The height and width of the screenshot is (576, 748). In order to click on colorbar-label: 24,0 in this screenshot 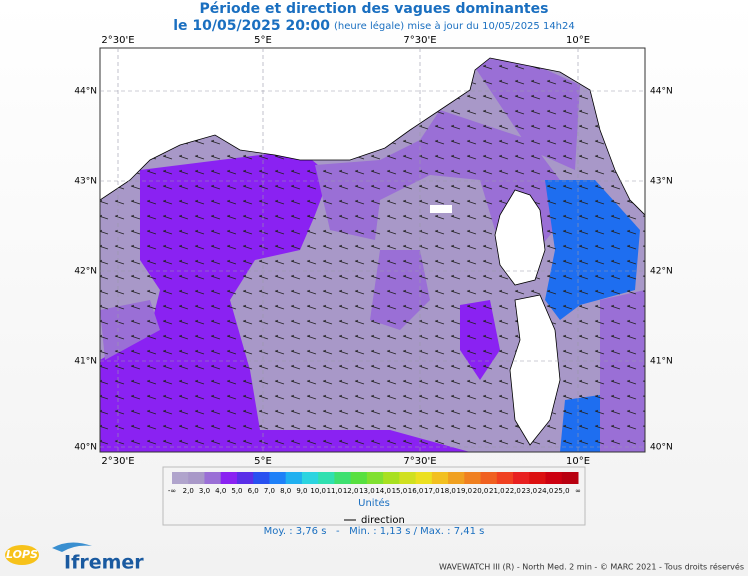, I will do `click(546, 491)`.